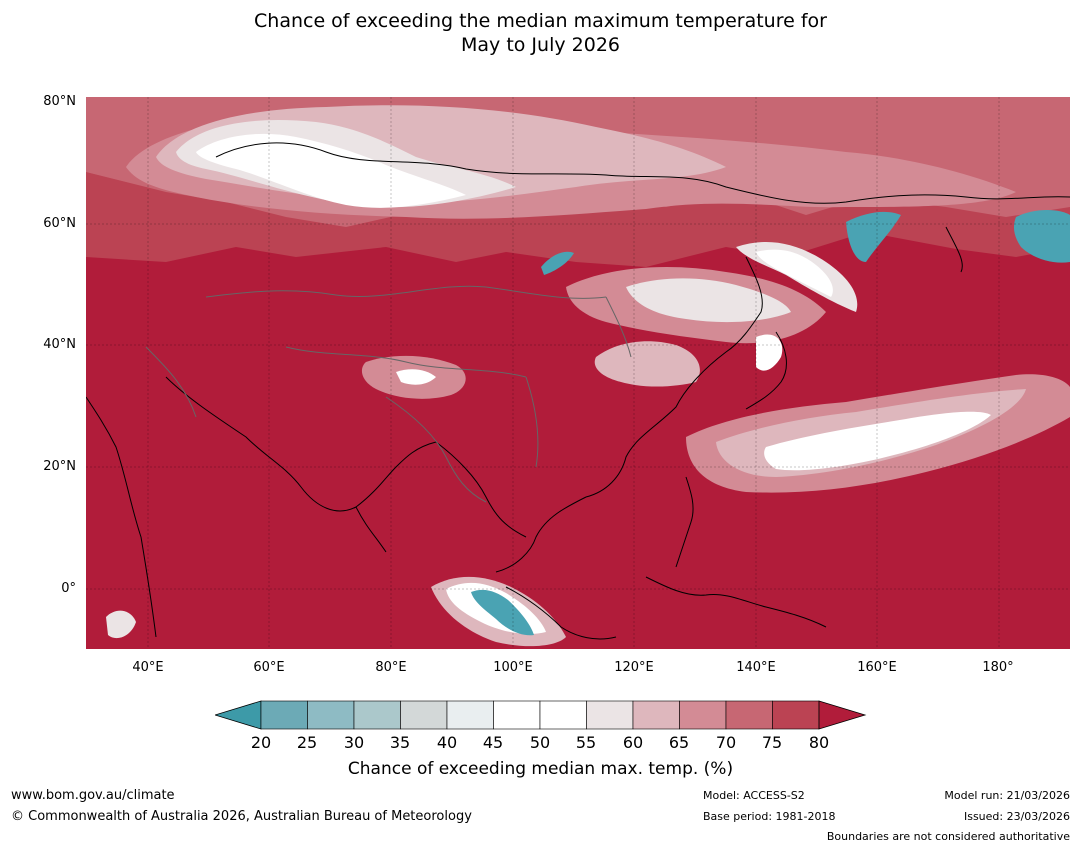 Image resolution: width=1081 pixels, height=850 pixels. What do you see at coordinates (794, 273) in the screenshot?
I see `okhotsk-patch-white` at bounding box center [794, 273].